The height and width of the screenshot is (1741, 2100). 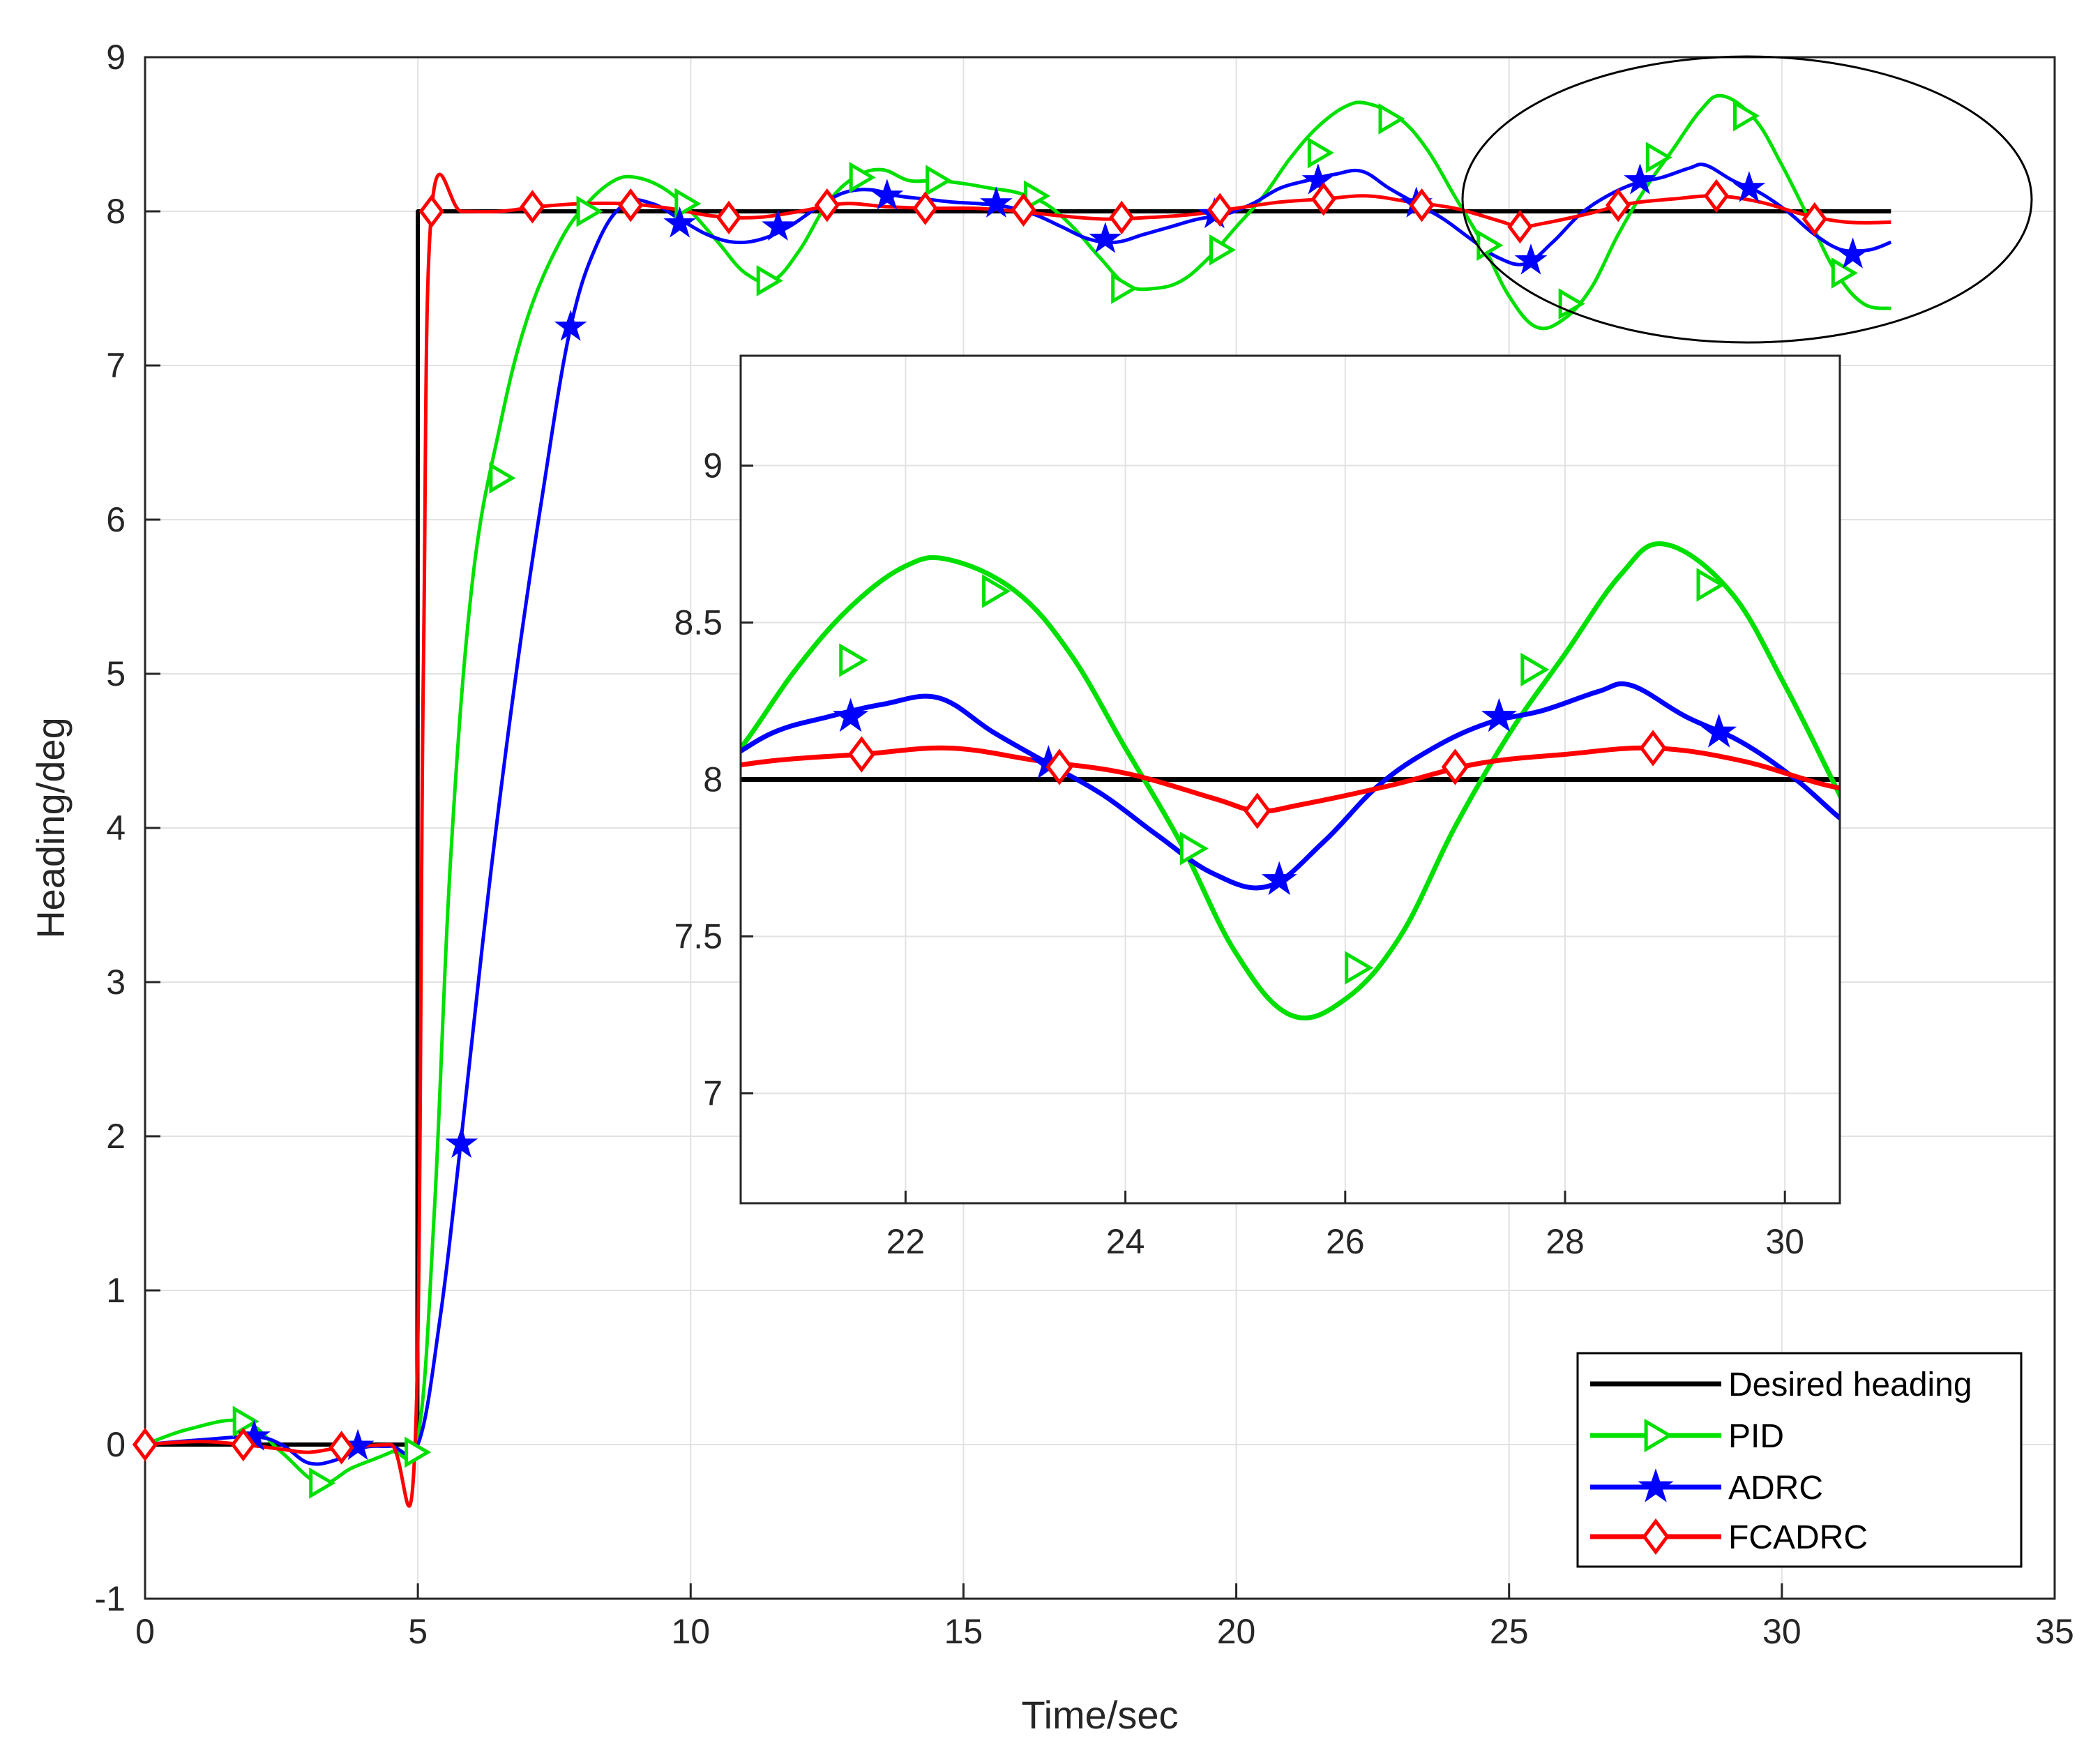 I want to click on inset-line-fcadrc, so click(x=1291, y=779).